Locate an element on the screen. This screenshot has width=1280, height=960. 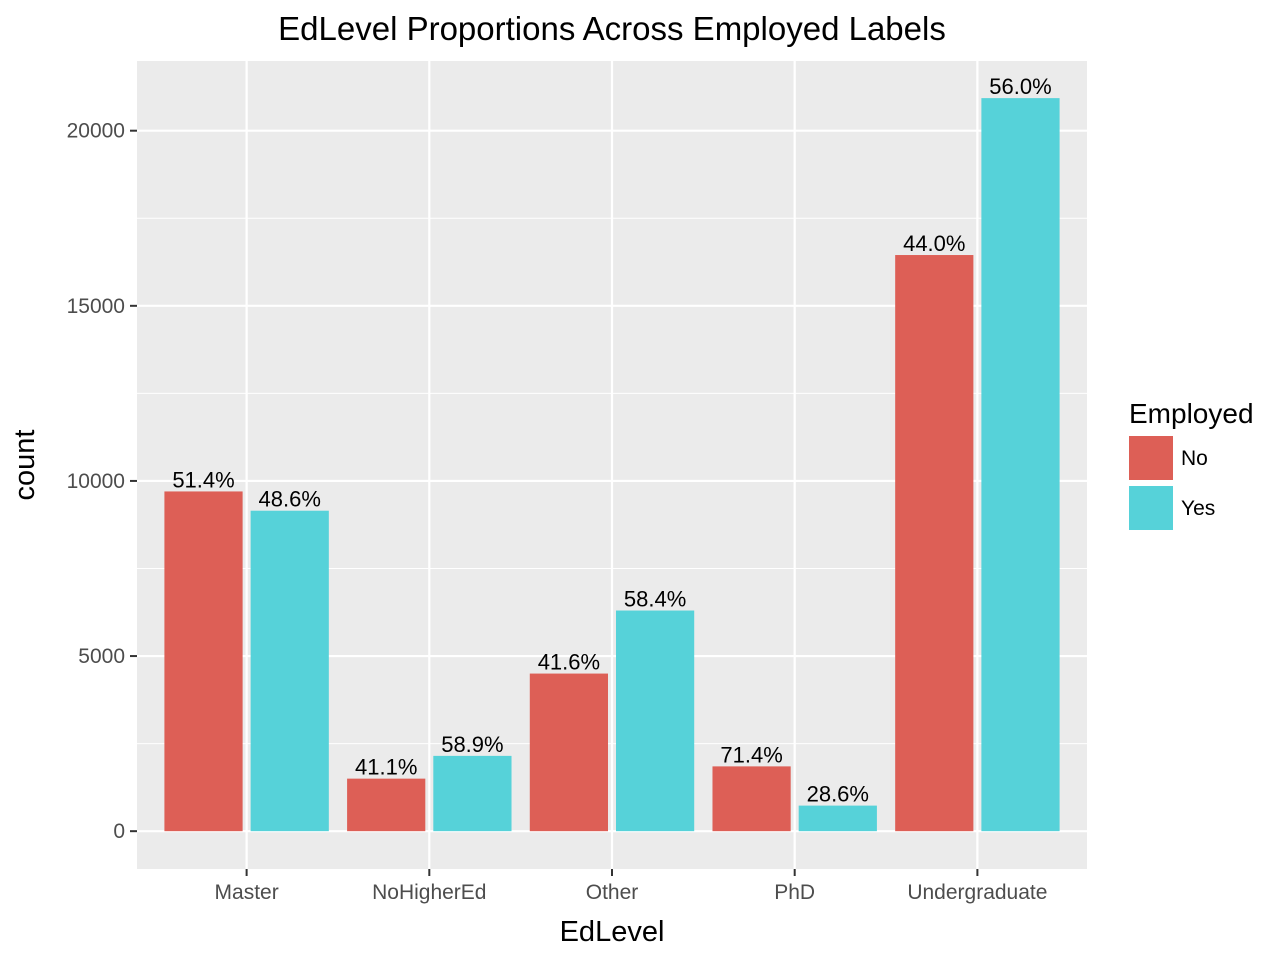
y-tick-label: 15000 is located at coordinates (96, 306).